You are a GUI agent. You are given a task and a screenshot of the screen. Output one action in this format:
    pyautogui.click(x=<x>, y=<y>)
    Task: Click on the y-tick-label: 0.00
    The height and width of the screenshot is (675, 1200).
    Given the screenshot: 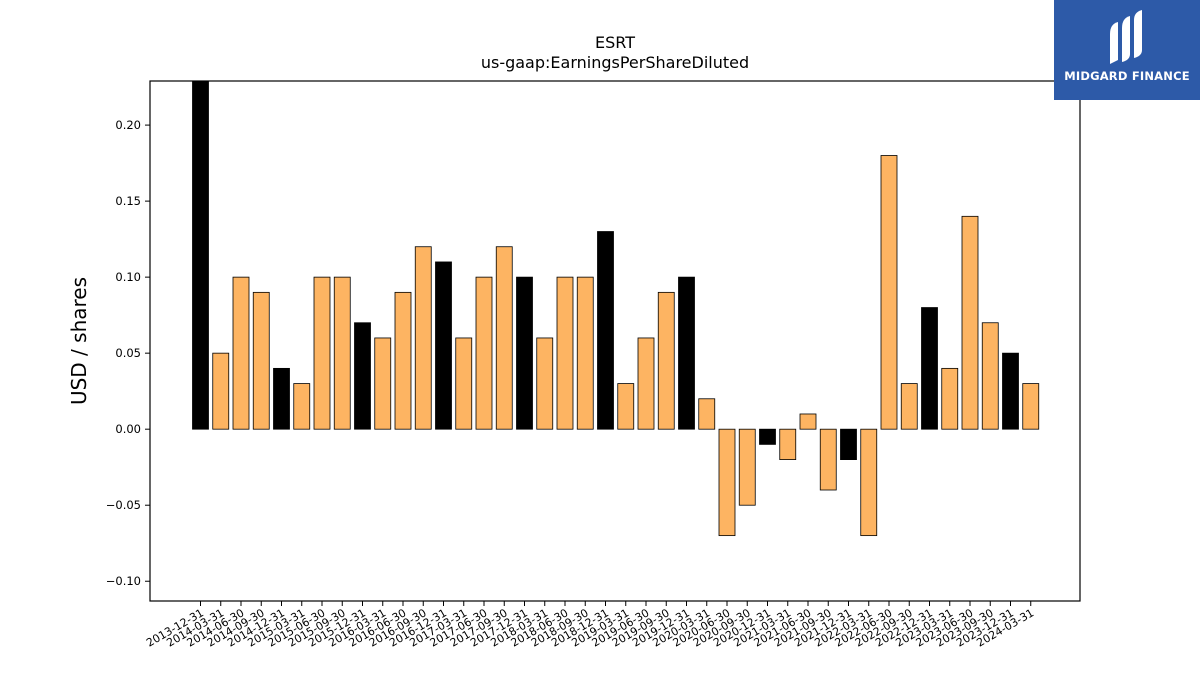 What is the action you would take?
    pyautogui.click(x=128, y=429)
    